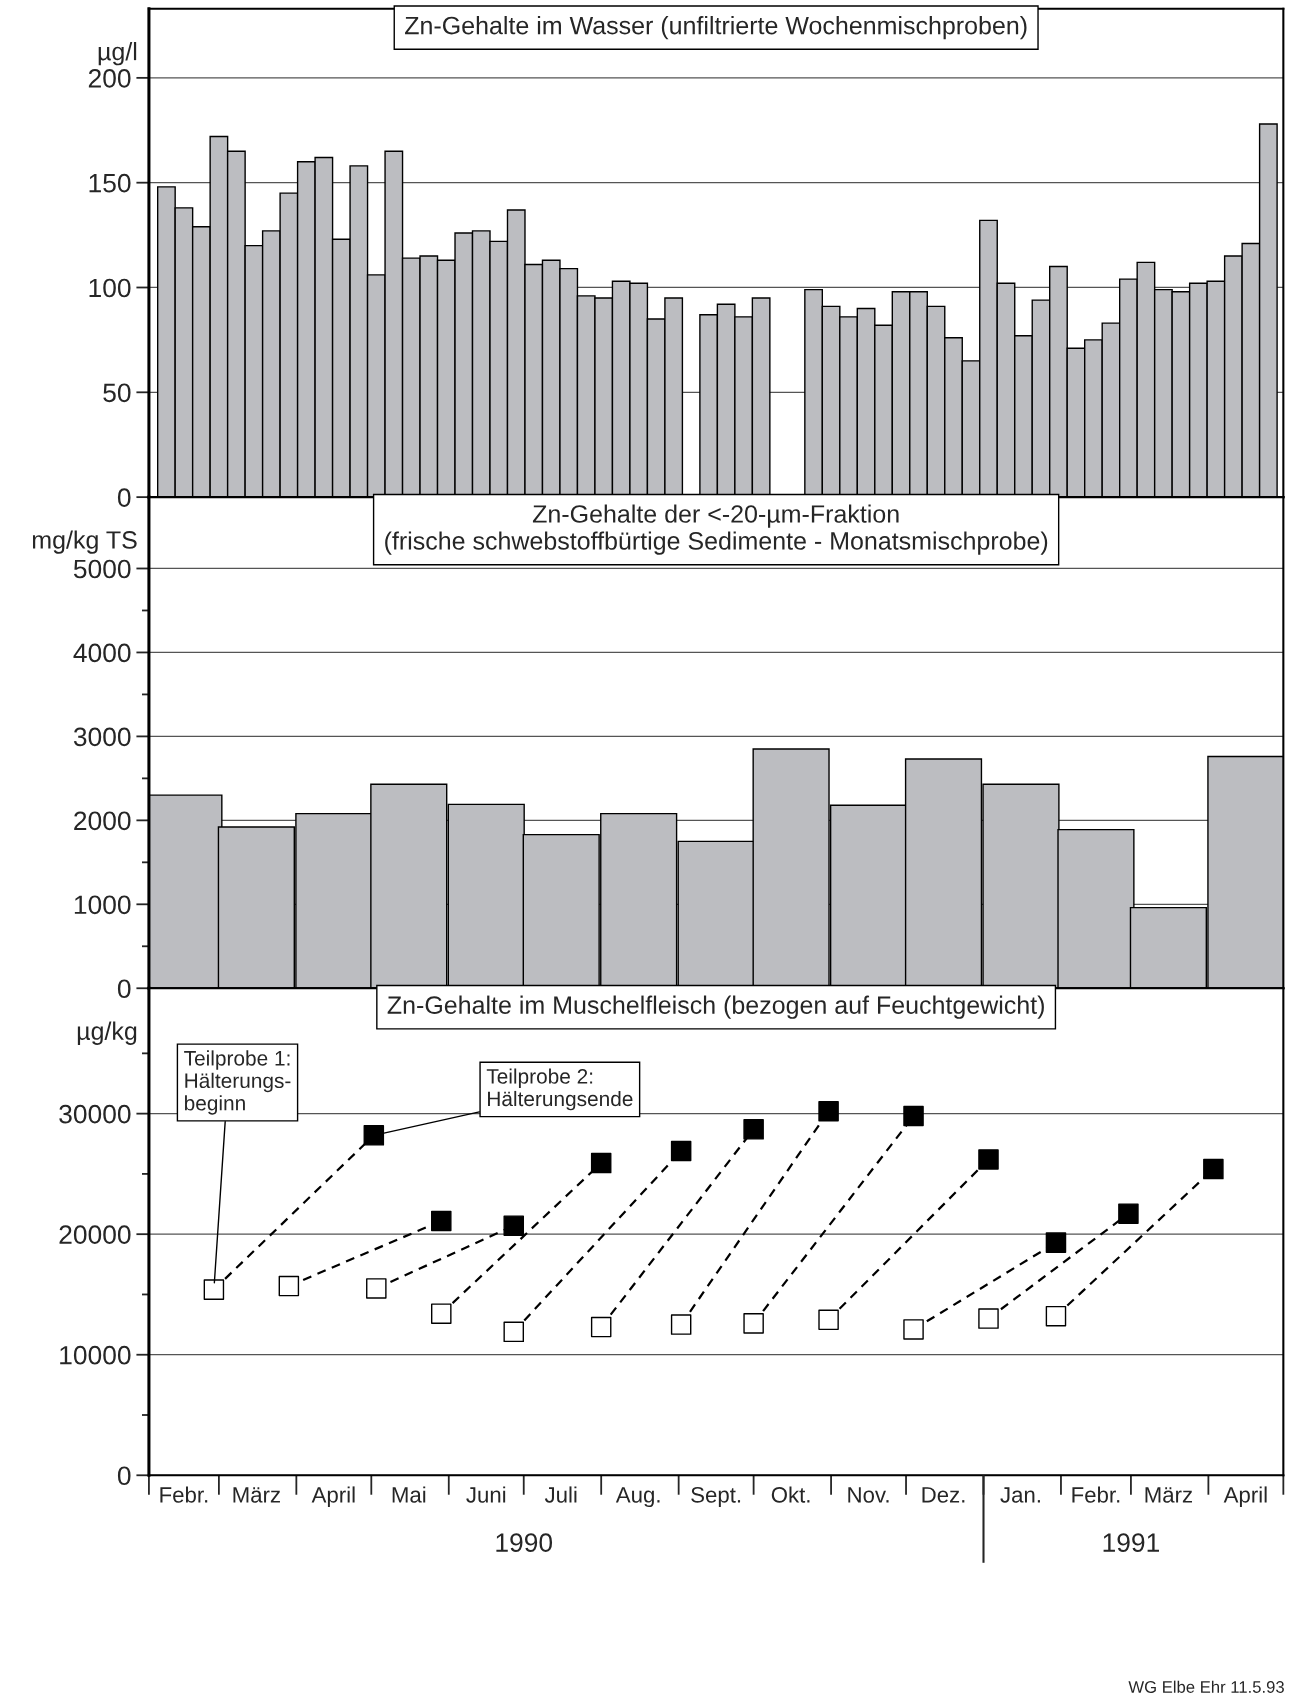 This screenshot has width=1295, height=1703. What do you see at coordinates (102, 653) in the screenshot?
I see `y-tick-label: 4000` at bounding box center [102, 653].